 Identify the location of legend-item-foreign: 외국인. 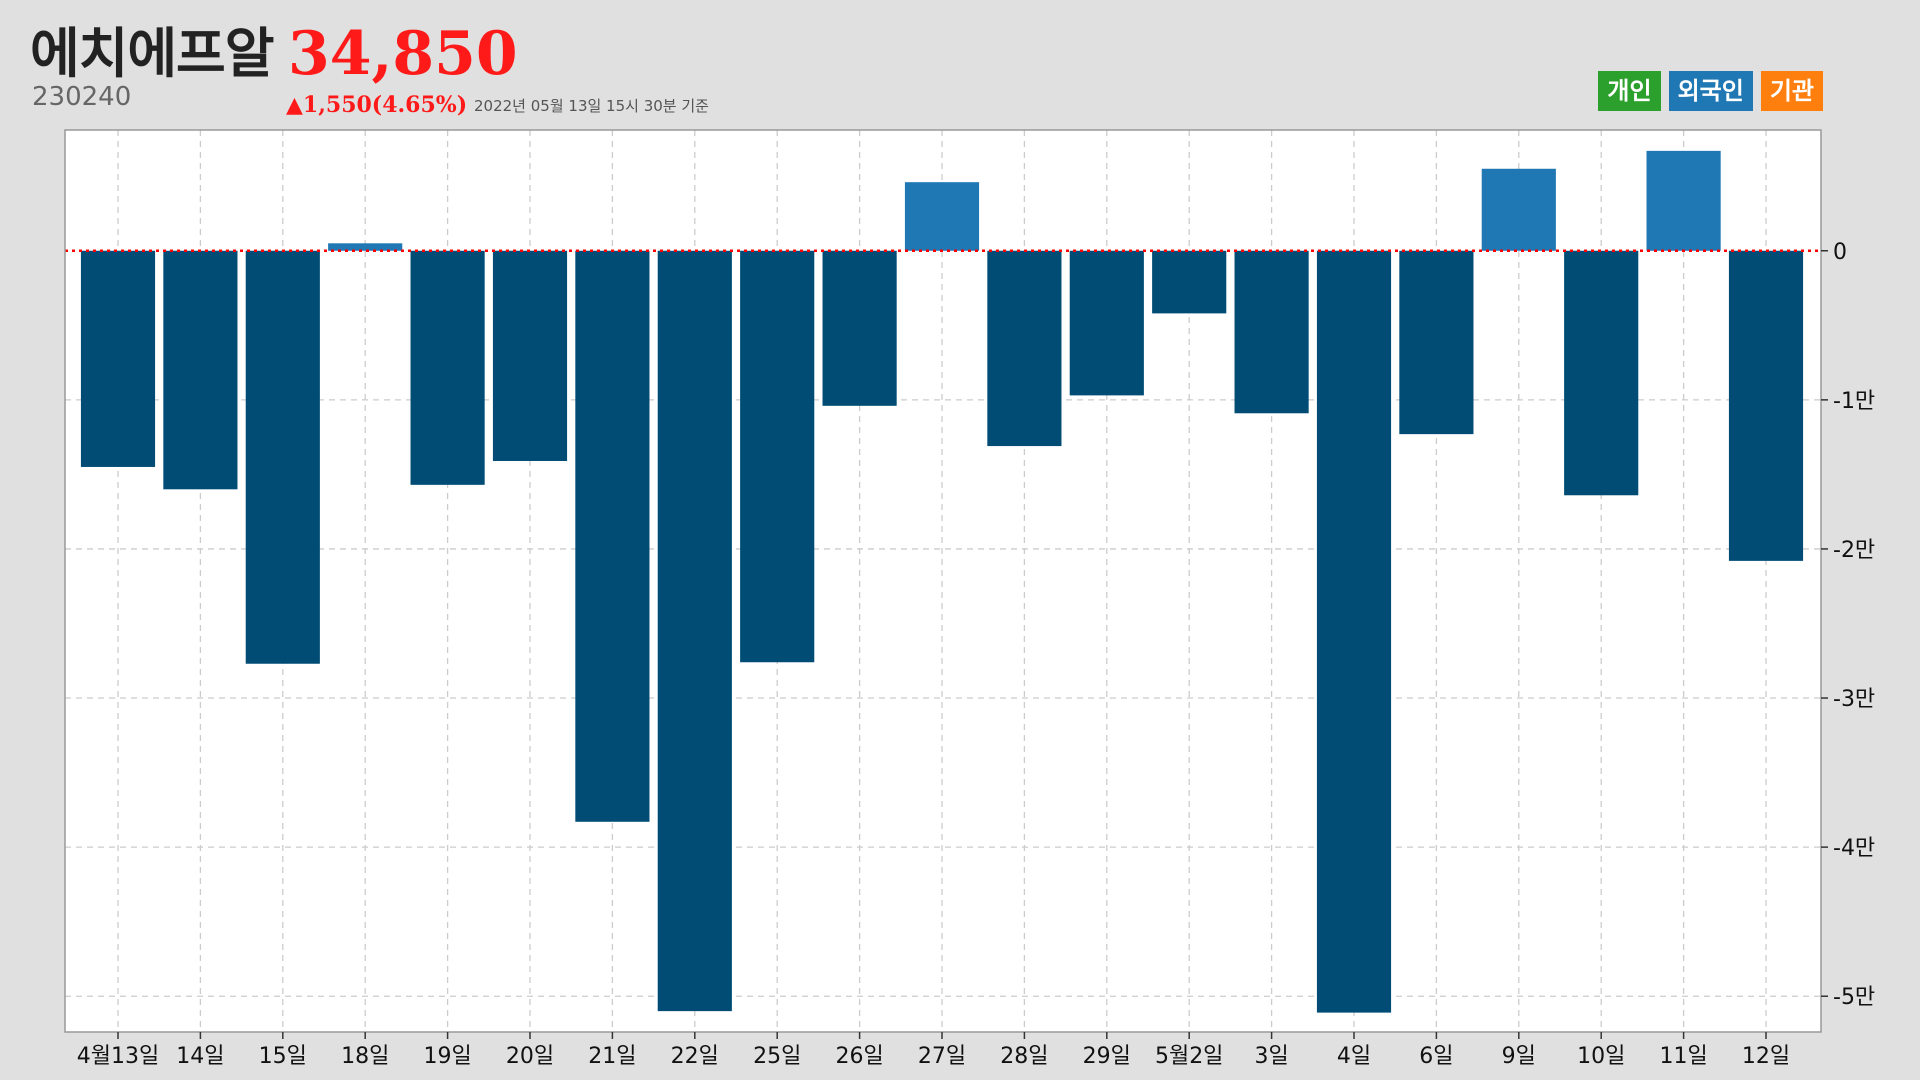
(1710, 91).